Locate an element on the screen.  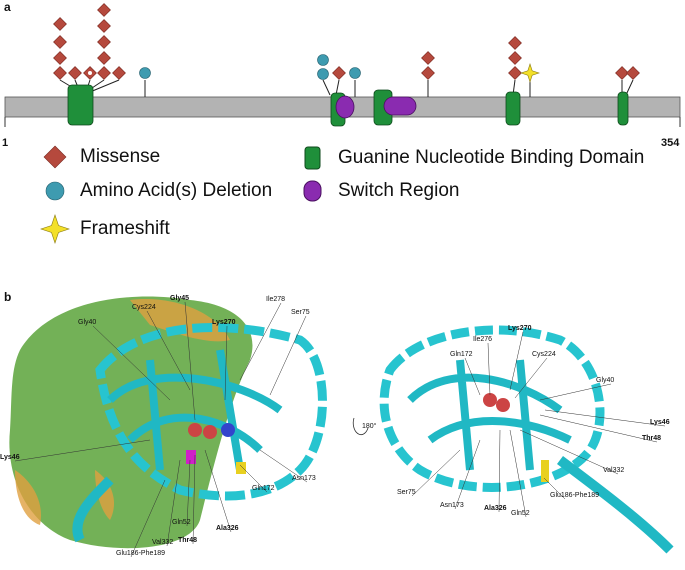
residue-label: Ser75 is located at coordinates (300, 312).